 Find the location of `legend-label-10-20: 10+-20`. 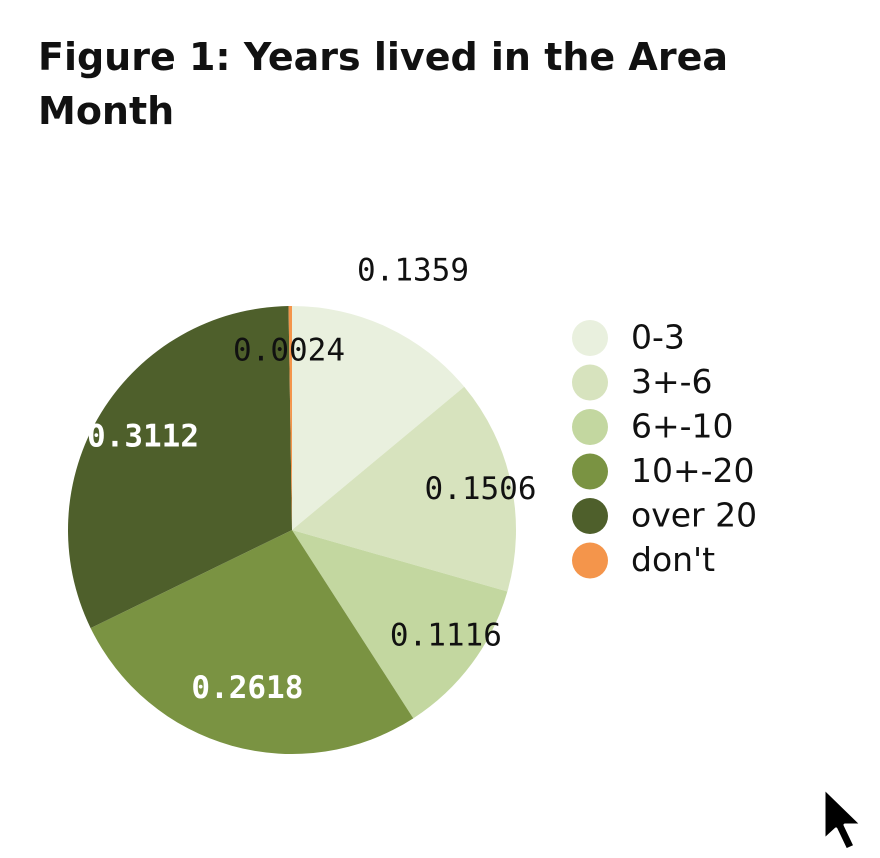

legend-label-10-20: 10+-20 is located at coordinates (693, 470).